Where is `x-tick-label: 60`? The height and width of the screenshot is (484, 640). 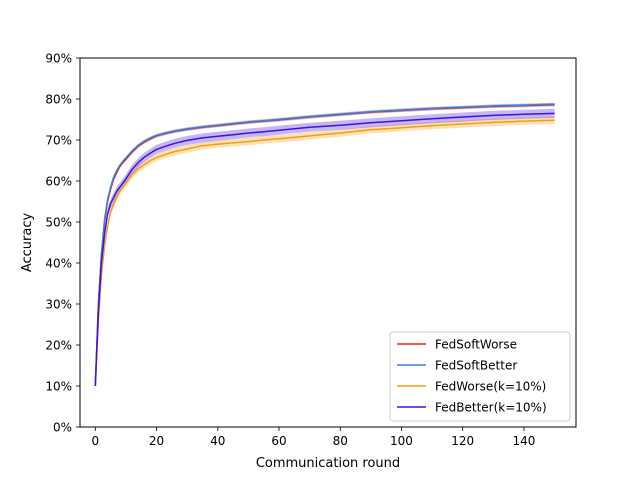
x-tick-label: 60 is located at coordinates (278, 441).